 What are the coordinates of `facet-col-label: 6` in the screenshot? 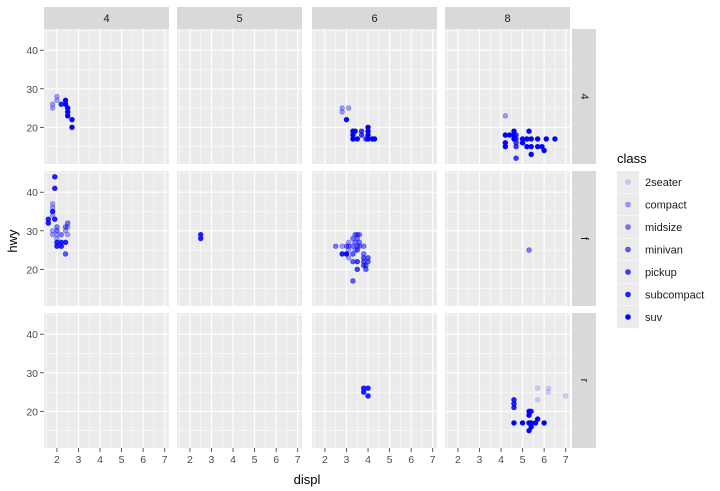 It's located at (374, 19).